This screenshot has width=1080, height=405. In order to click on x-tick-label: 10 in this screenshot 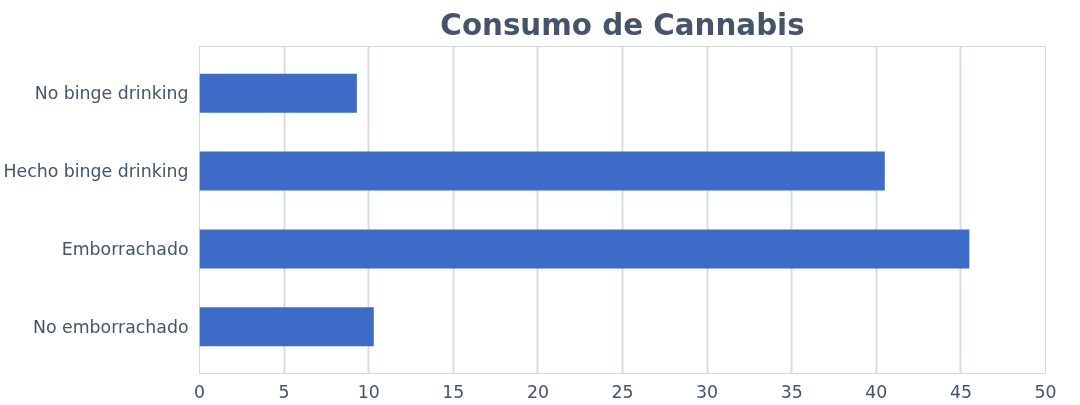, I will do `click(368, 391)`.